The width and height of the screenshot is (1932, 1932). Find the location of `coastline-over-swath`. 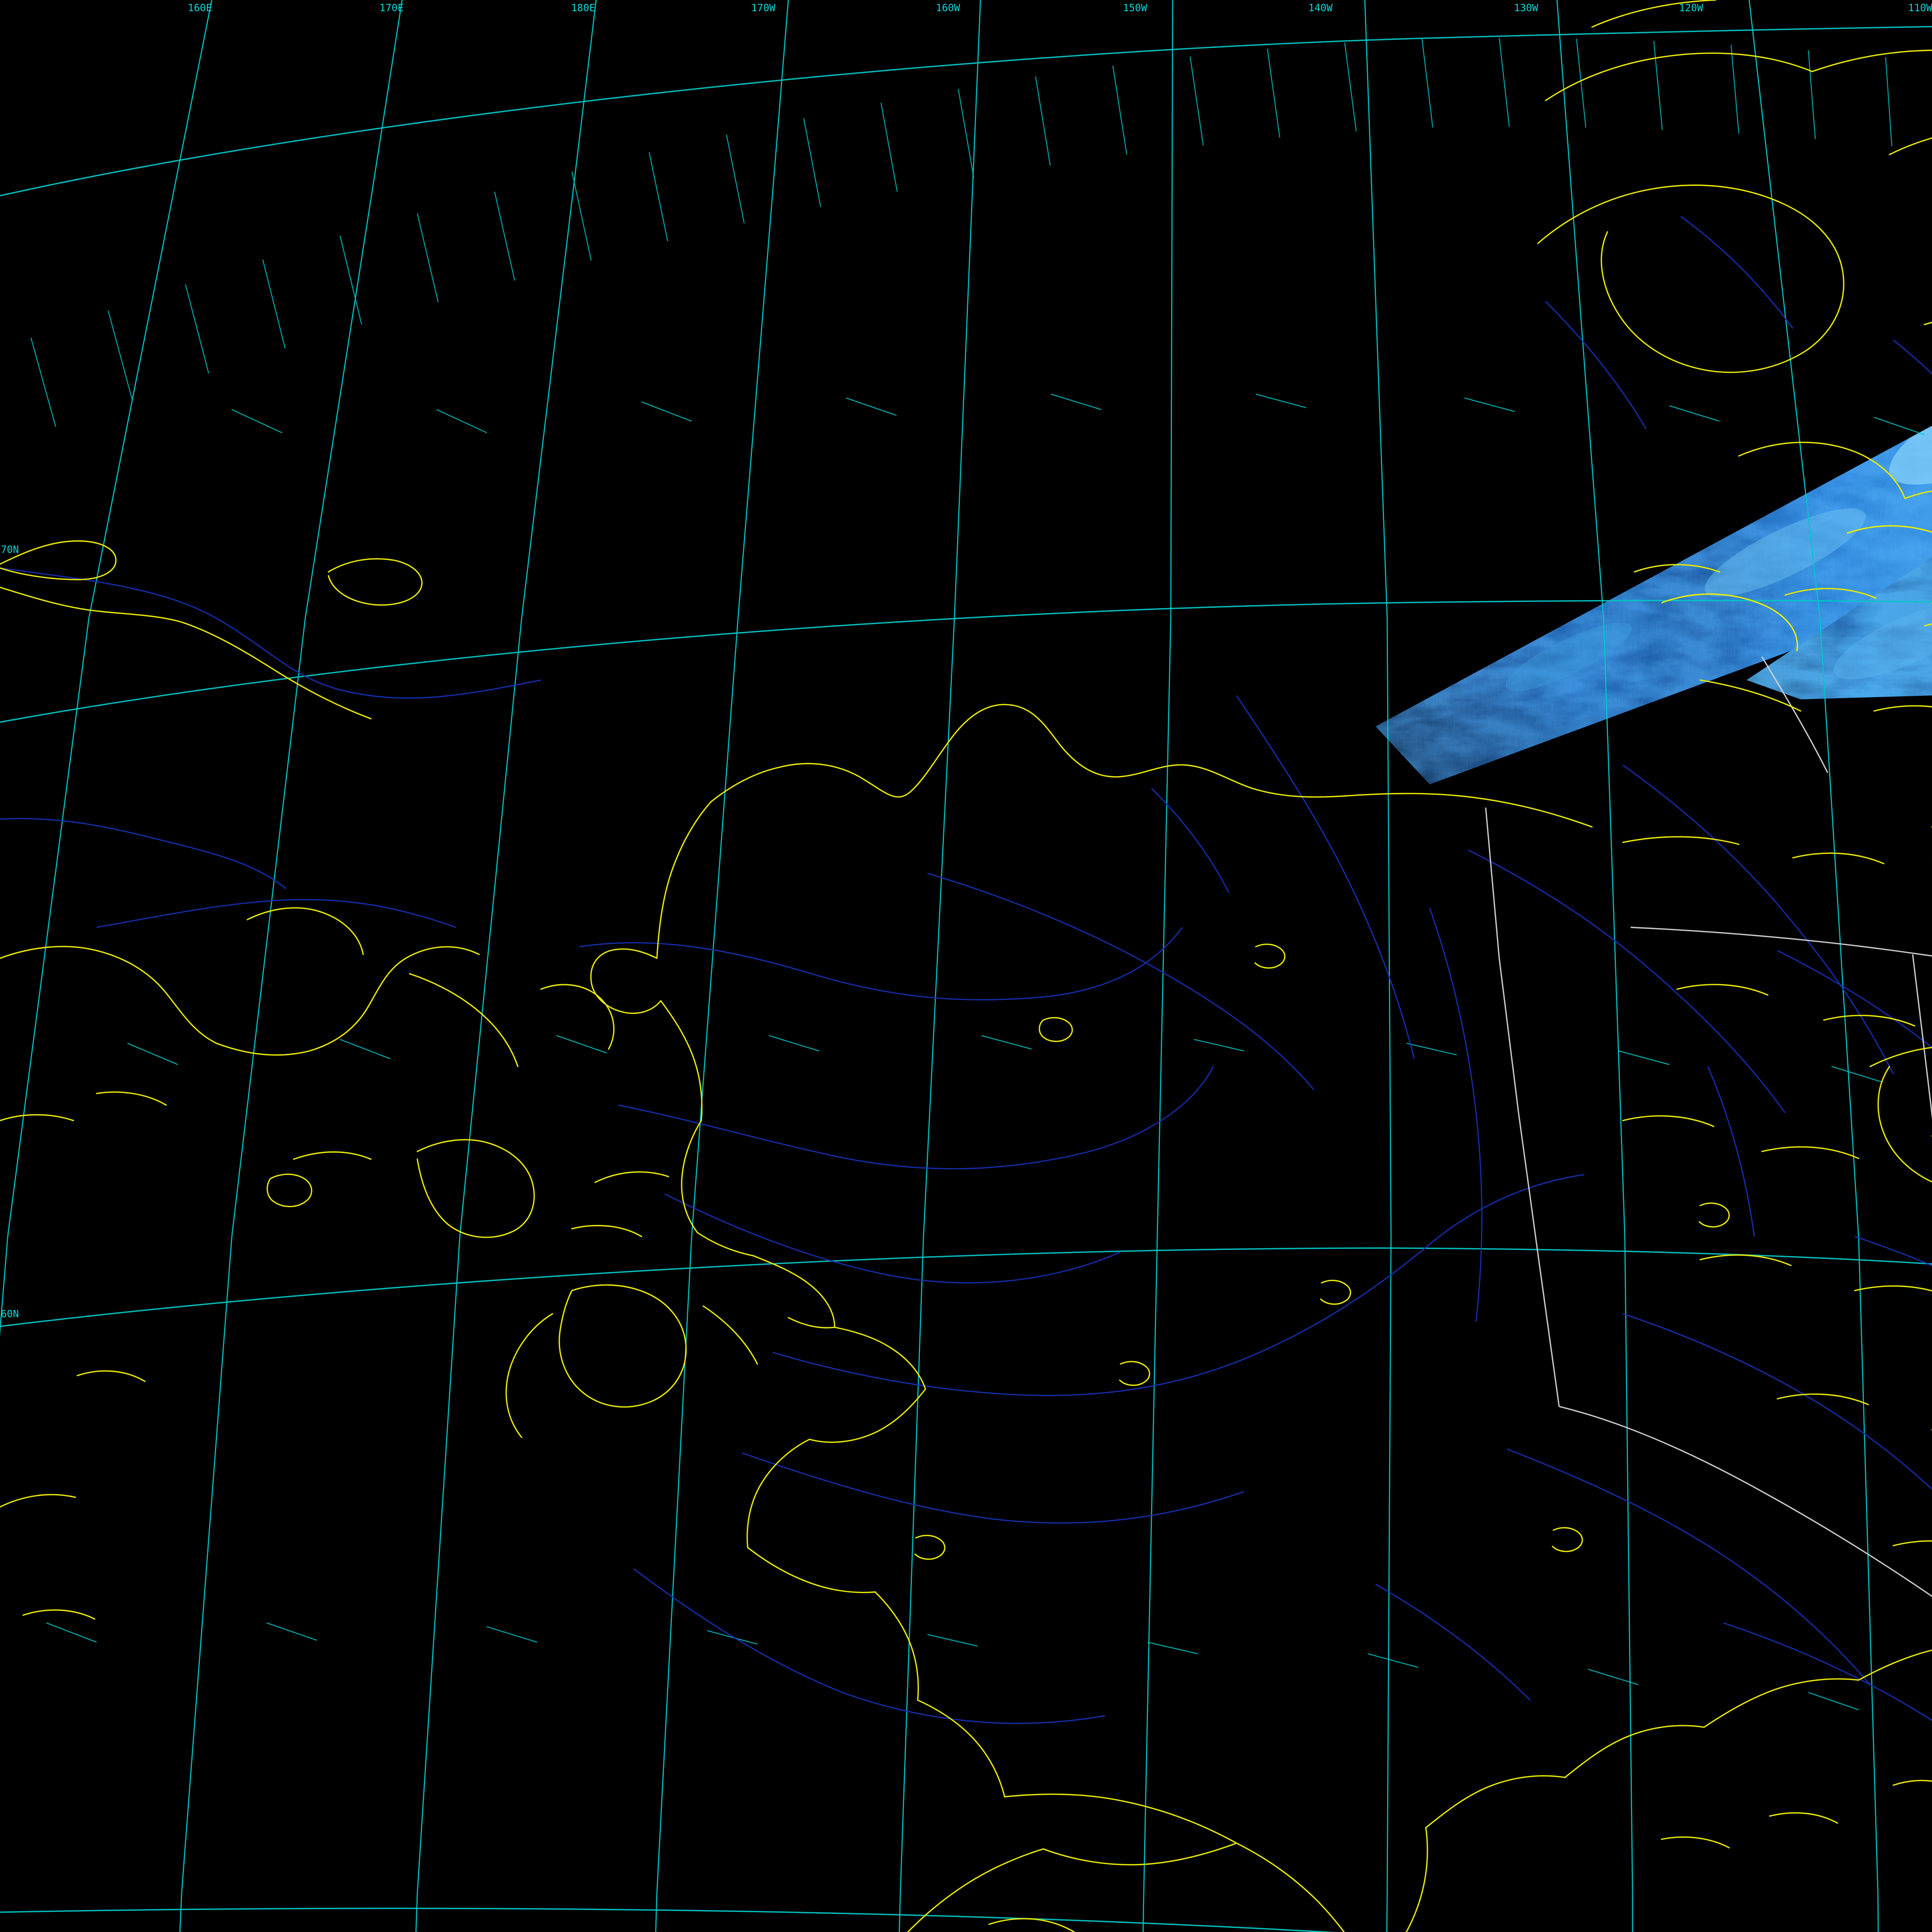

coastline-over-swath is located at coordinates (1797, 588).